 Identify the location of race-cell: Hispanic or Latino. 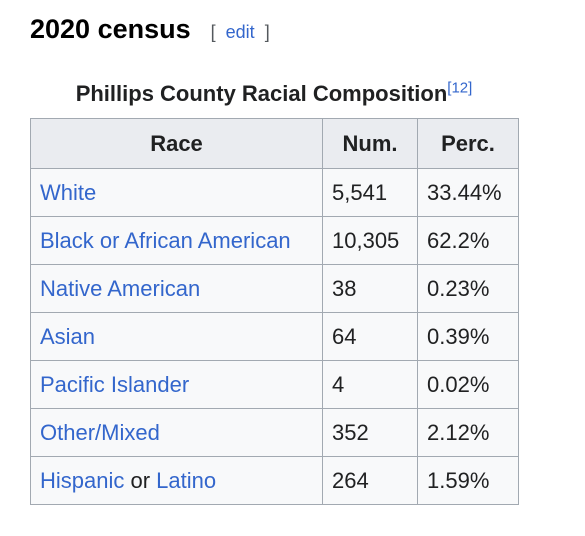
(176, 480).